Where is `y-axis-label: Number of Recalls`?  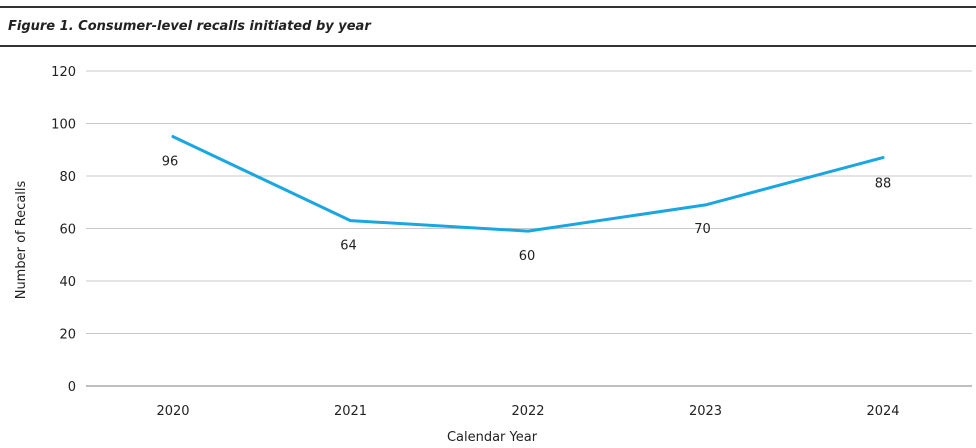
y-axis-label: Number of Recalls is located at coordinates (21, 239).